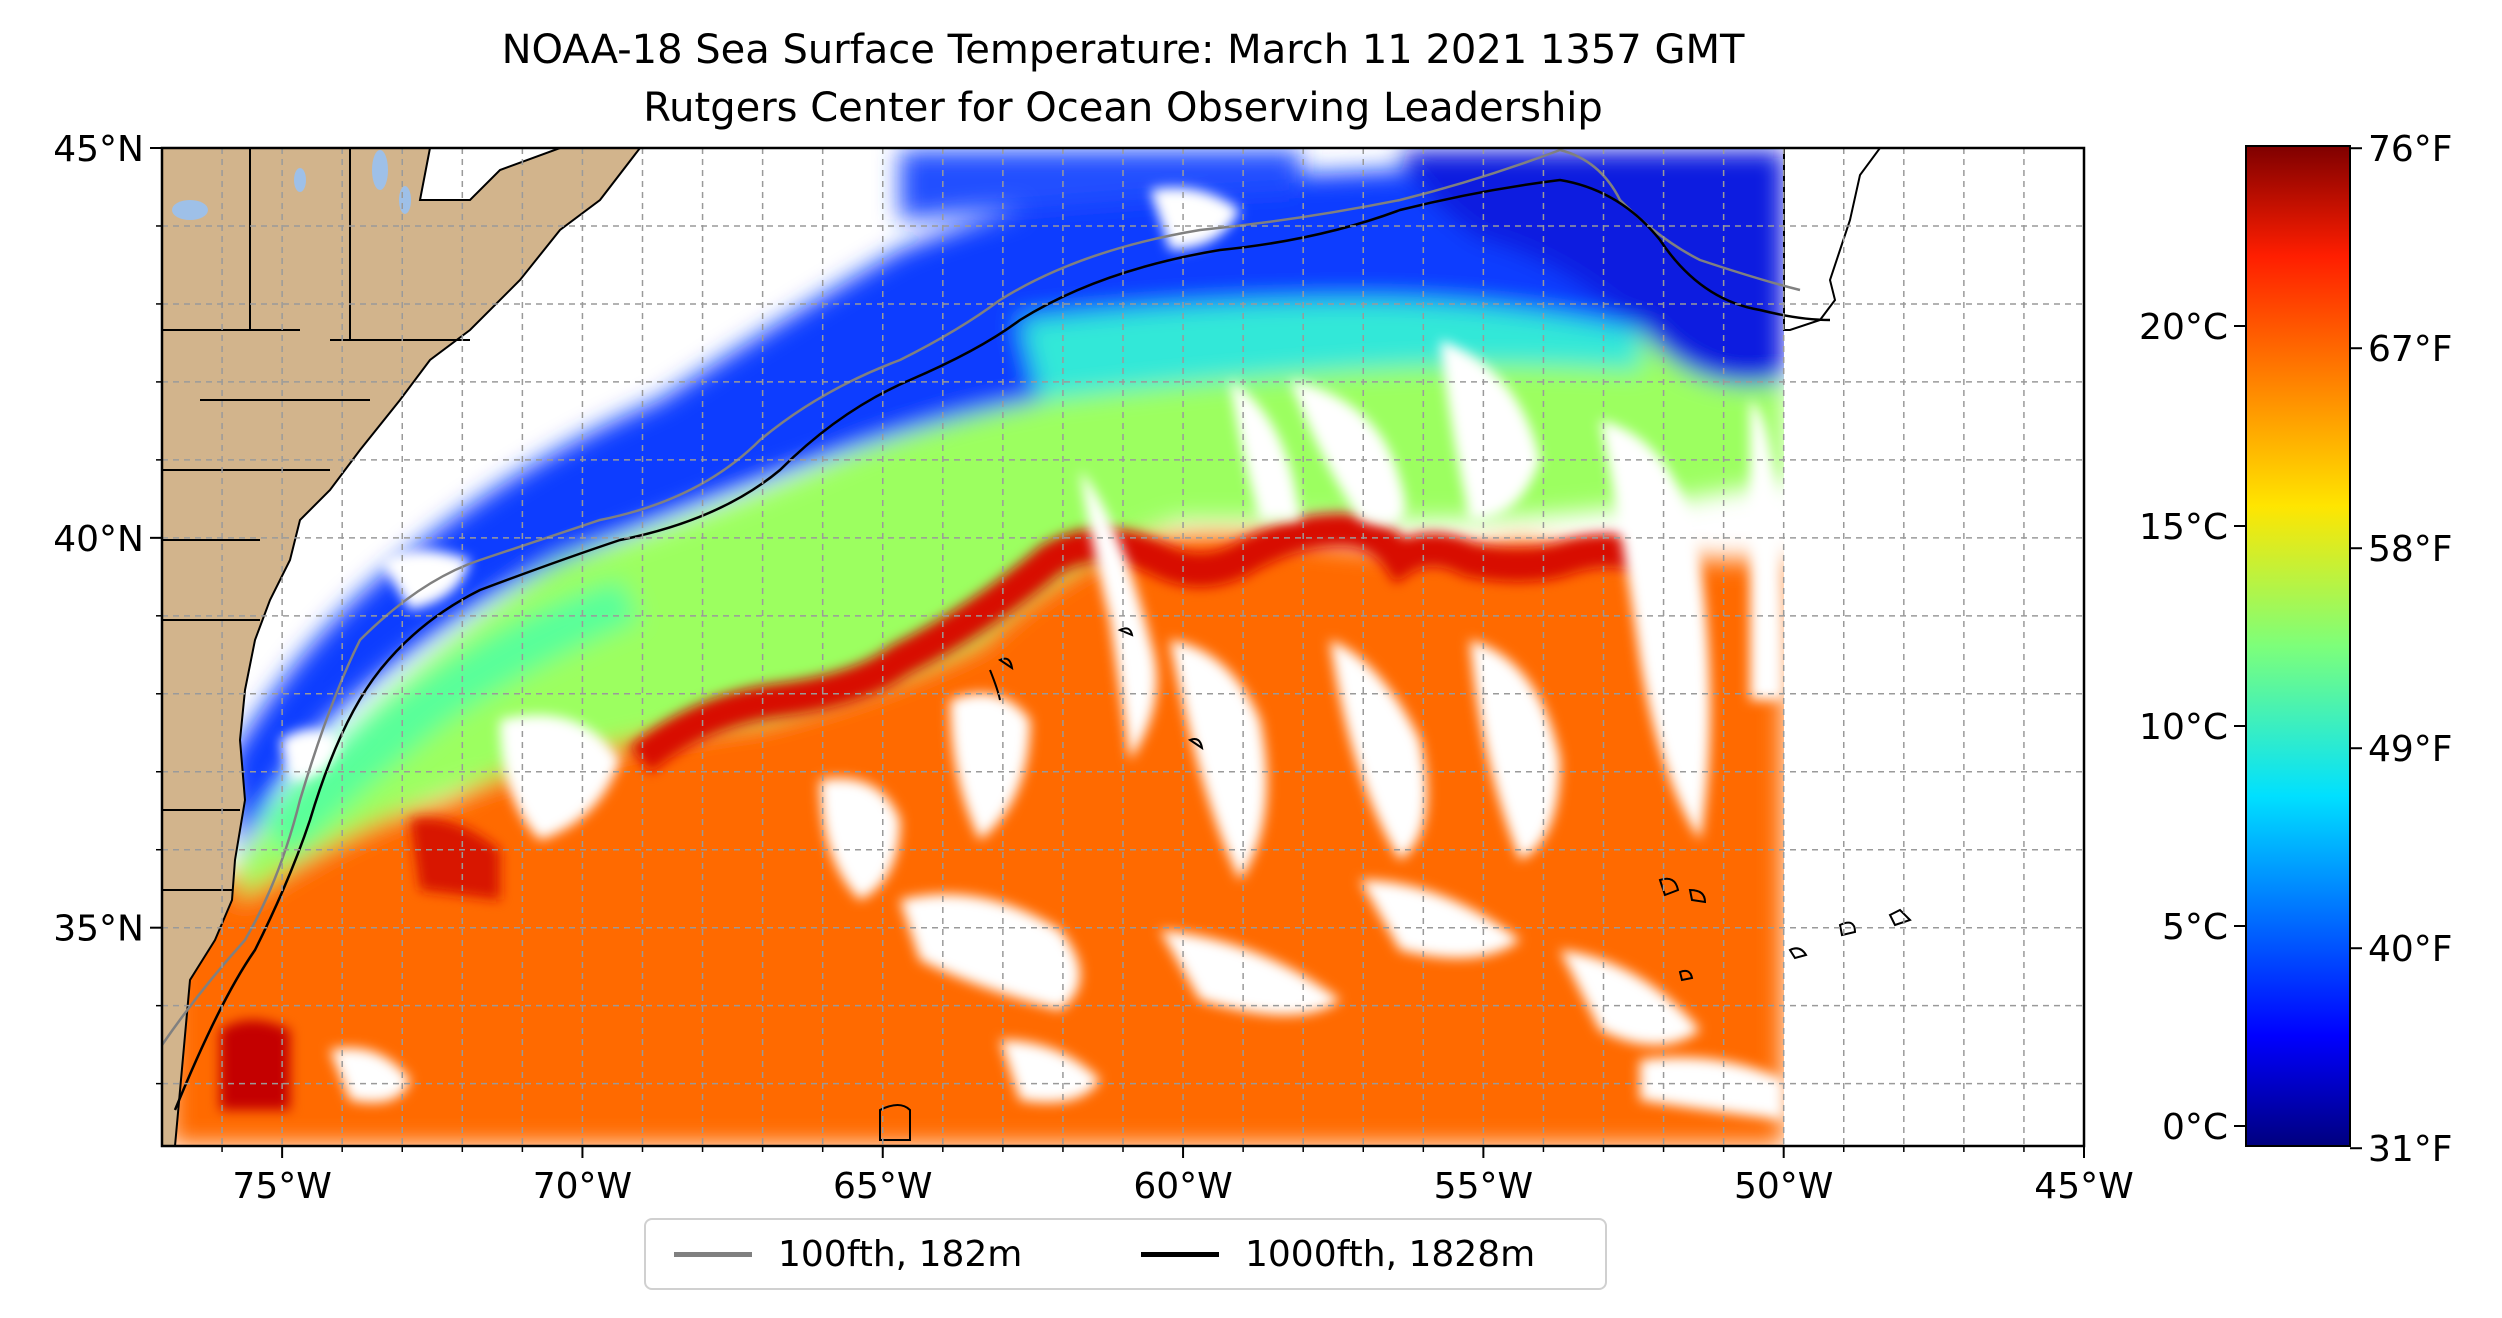 This screenshot has width=2502, height=1318. I want to click on celsius-tick-label: 0°C, so click(2195, 1127).